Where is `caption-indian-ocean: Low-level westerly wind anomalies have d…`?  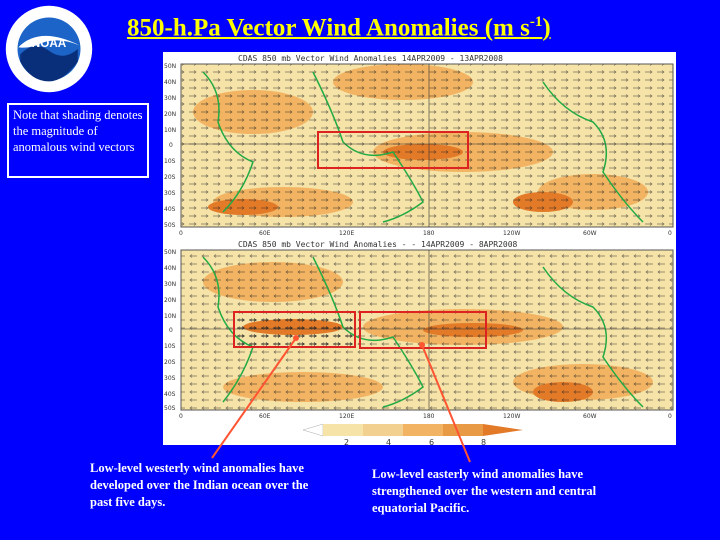 caption-indian-ocean: Low-level westerly wind anomalies have d… is located at coordinates (199, 485).